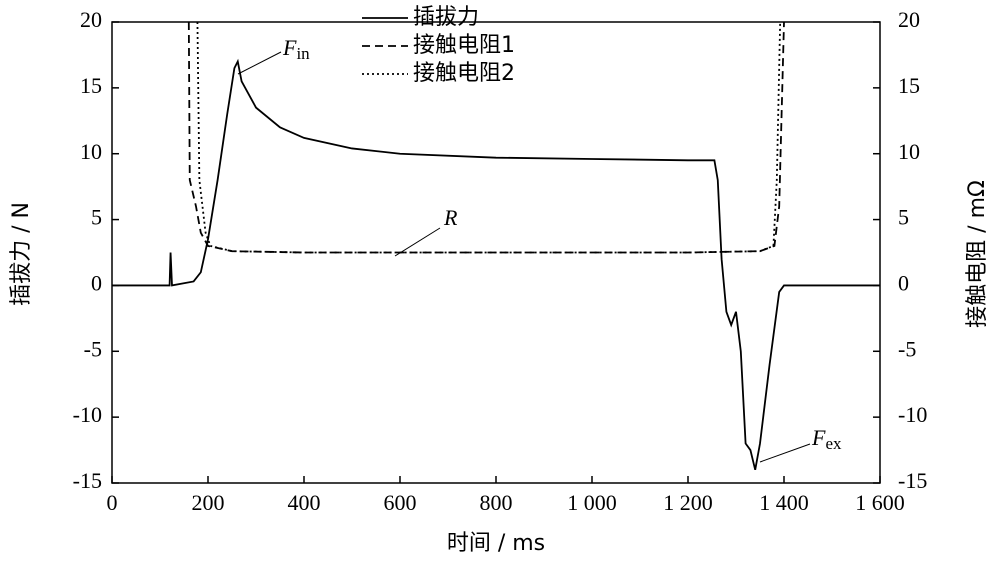 The image size is (1000, 566). What do you see at coordinates (87, 480) in the screenshot?
I see `y-tick-label: -15` at bounding box center [87, 480].